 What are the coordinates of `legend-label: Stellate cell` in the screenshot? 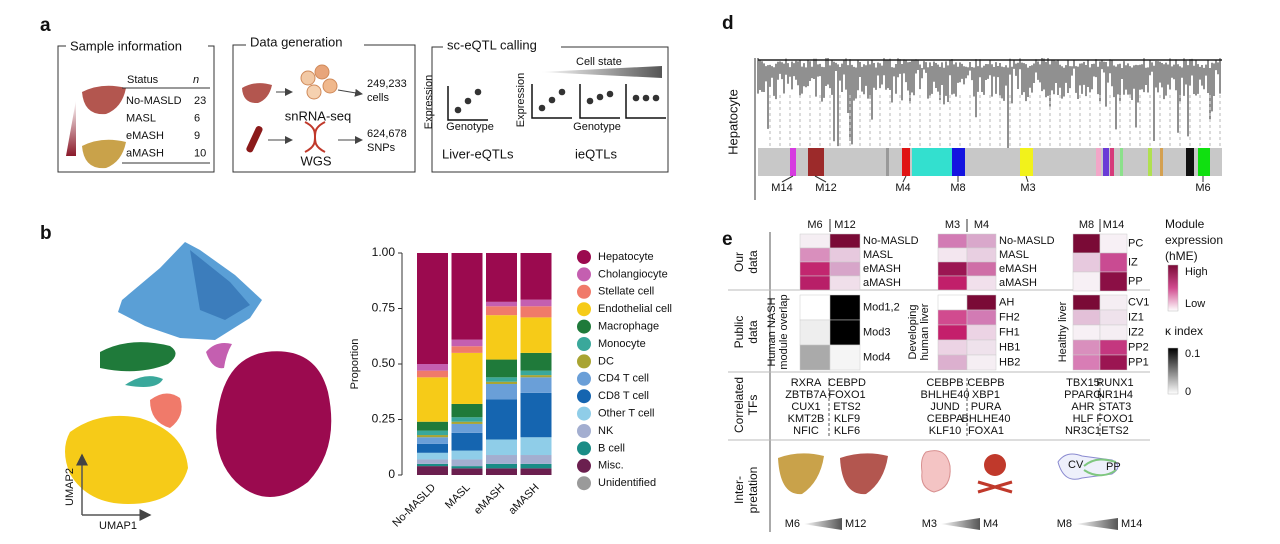 It's located at (626, 292).